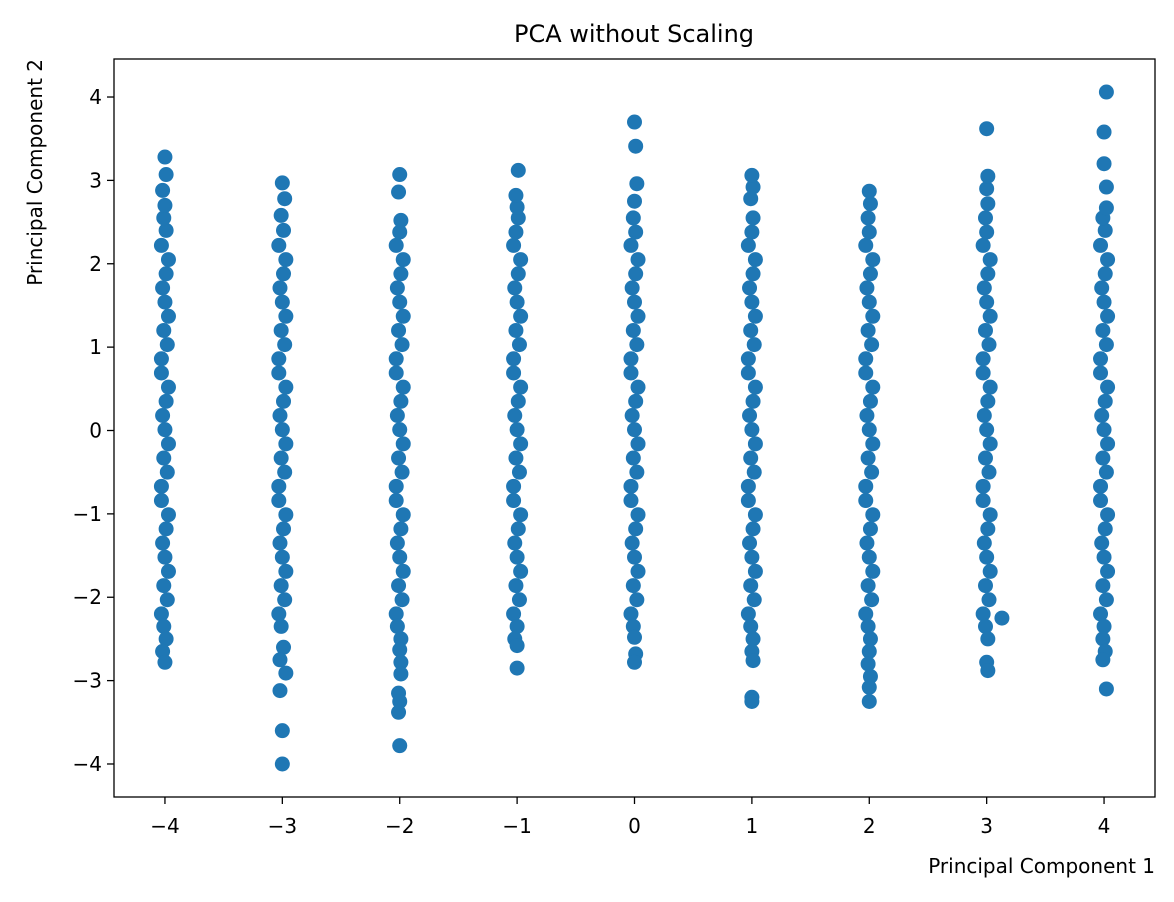 This screenshot has height=902, width=1174. Describe the element at coordinates (95, 264) in the screenshot. I see `y-tick-label: 2` at that location.